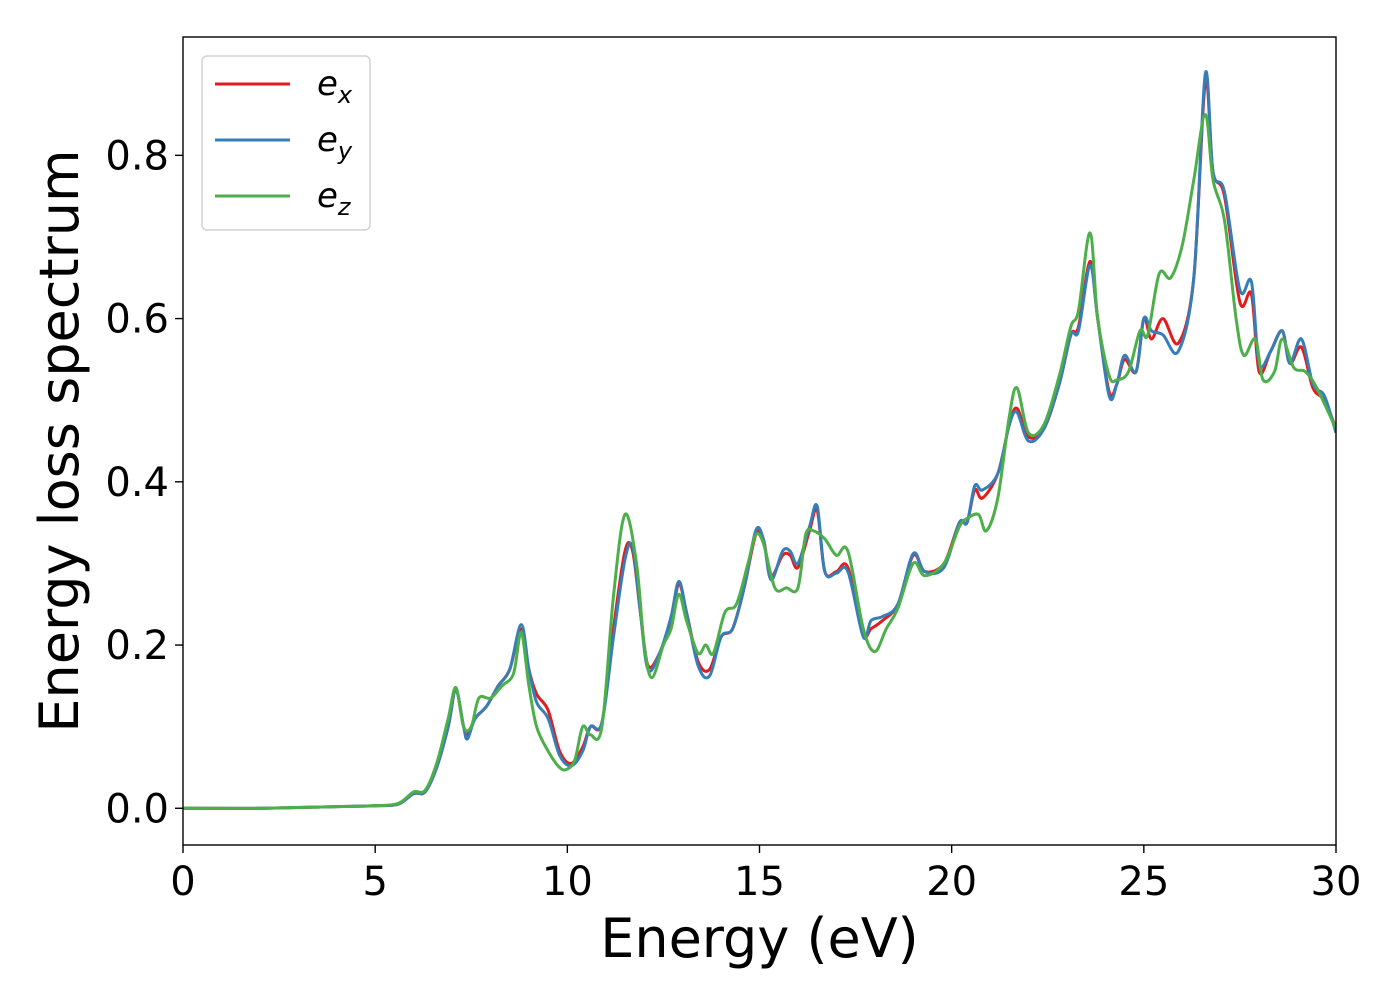 The width and height of the screenshot is (1400, 1000). What do you see at coordinates (1336, 882) in the screenshot?
I see `x-tick-label: 30` at bounding box center [1336, 882].